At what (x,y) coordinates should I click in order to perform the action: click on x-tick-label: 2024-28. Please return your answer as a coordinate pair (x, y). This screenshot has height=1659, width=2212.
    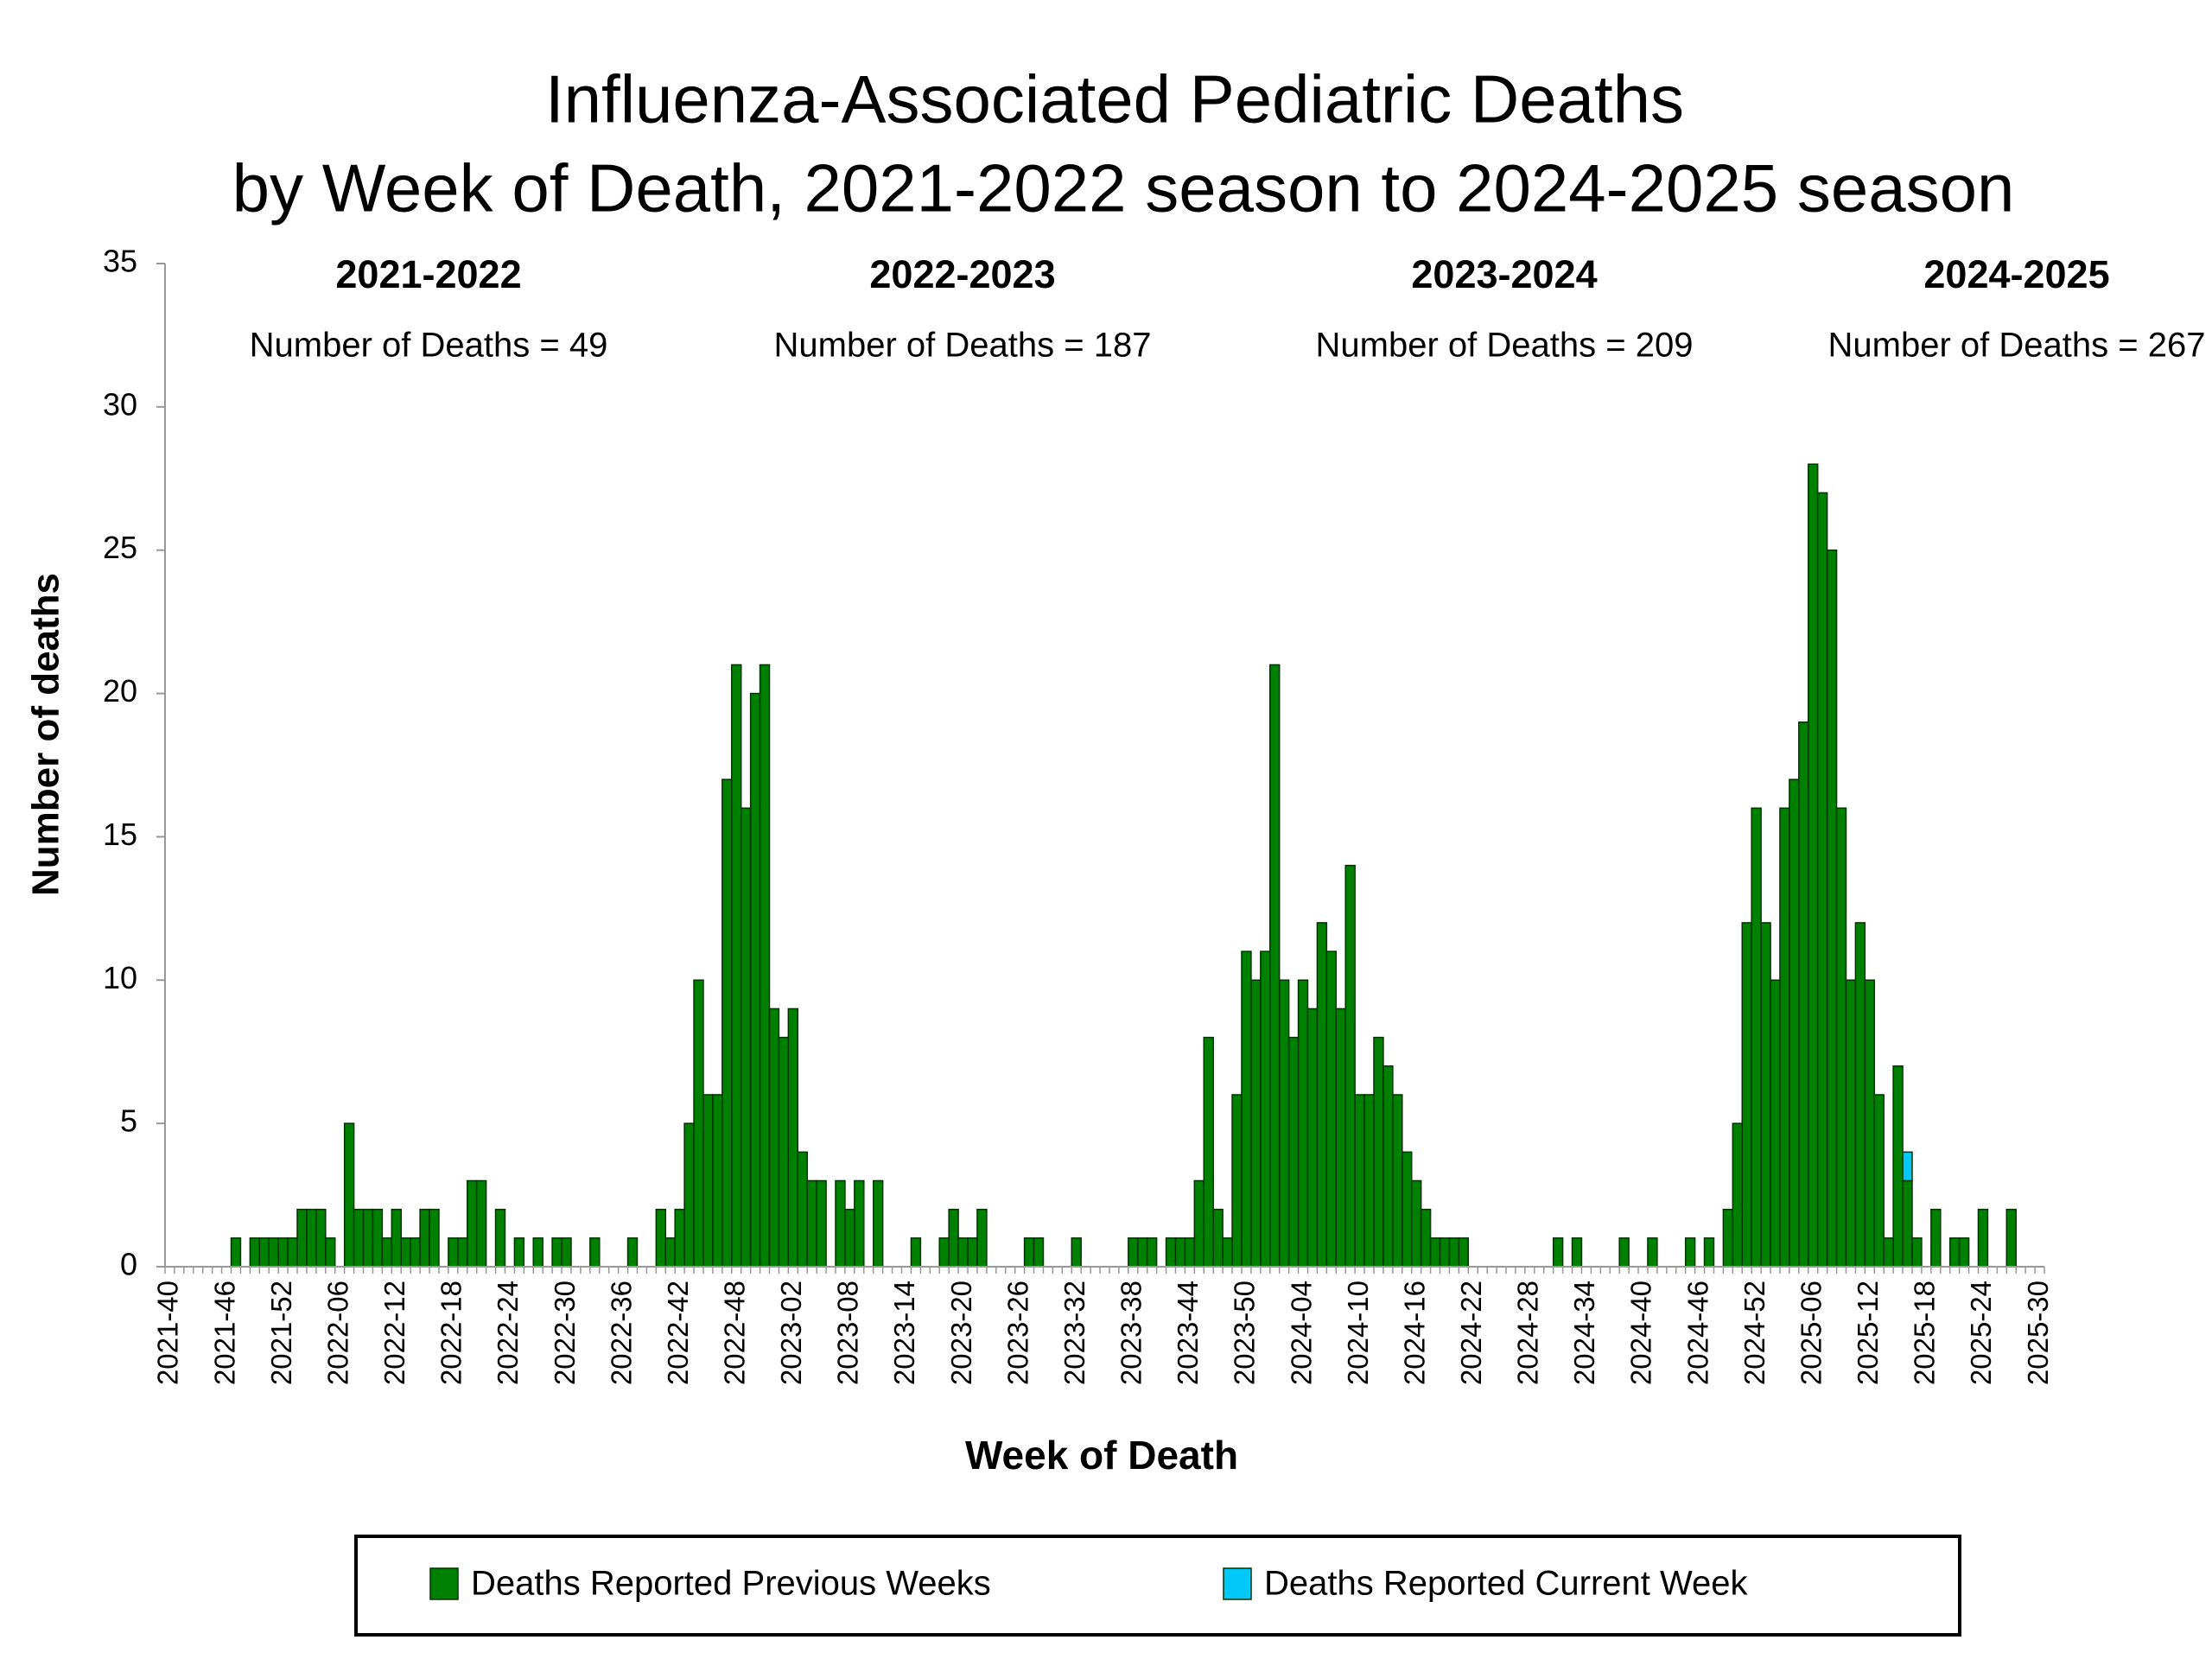
    Looking at the image, I should click on (1528, 1333).